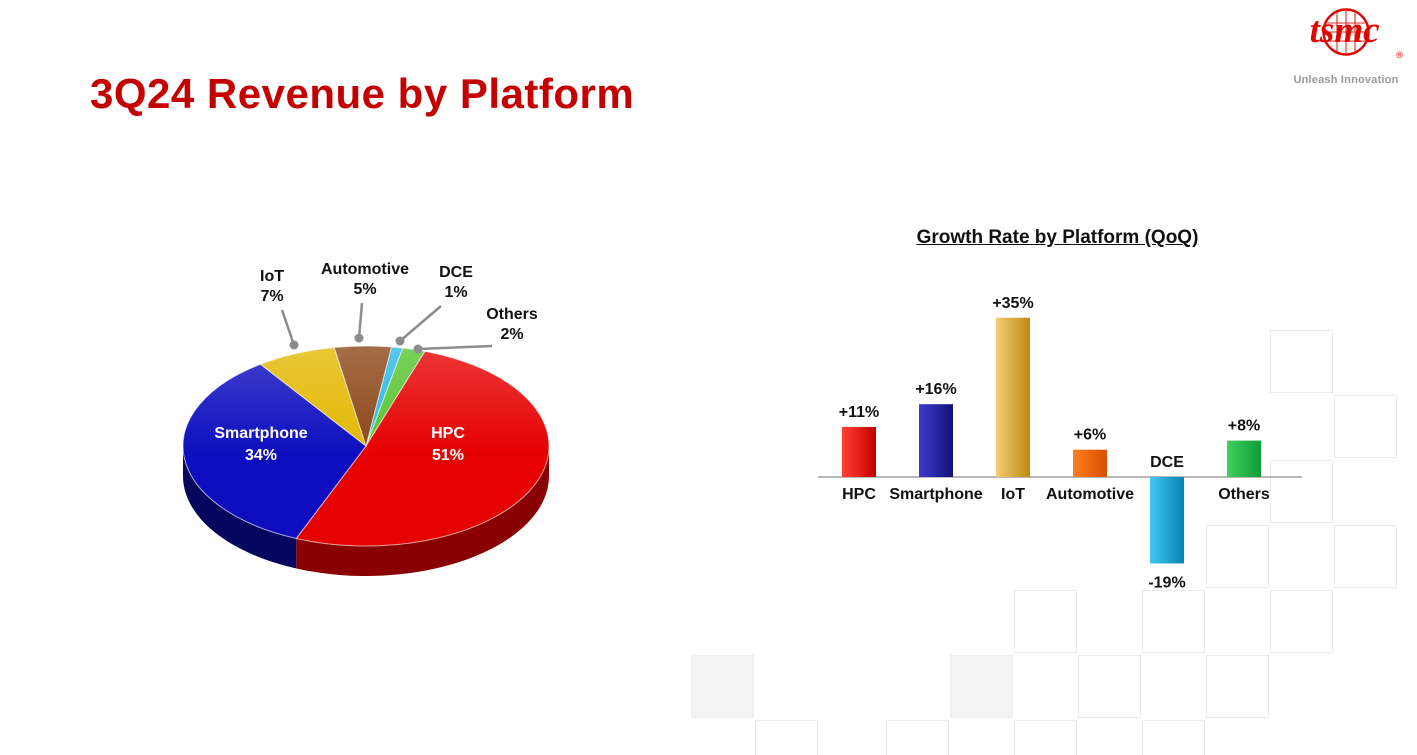  What do you see at coordinates (1346, 80) in the screenshot?
I see `logo-tagline: Unleash Innovation` at bounding box center [1346, 80].